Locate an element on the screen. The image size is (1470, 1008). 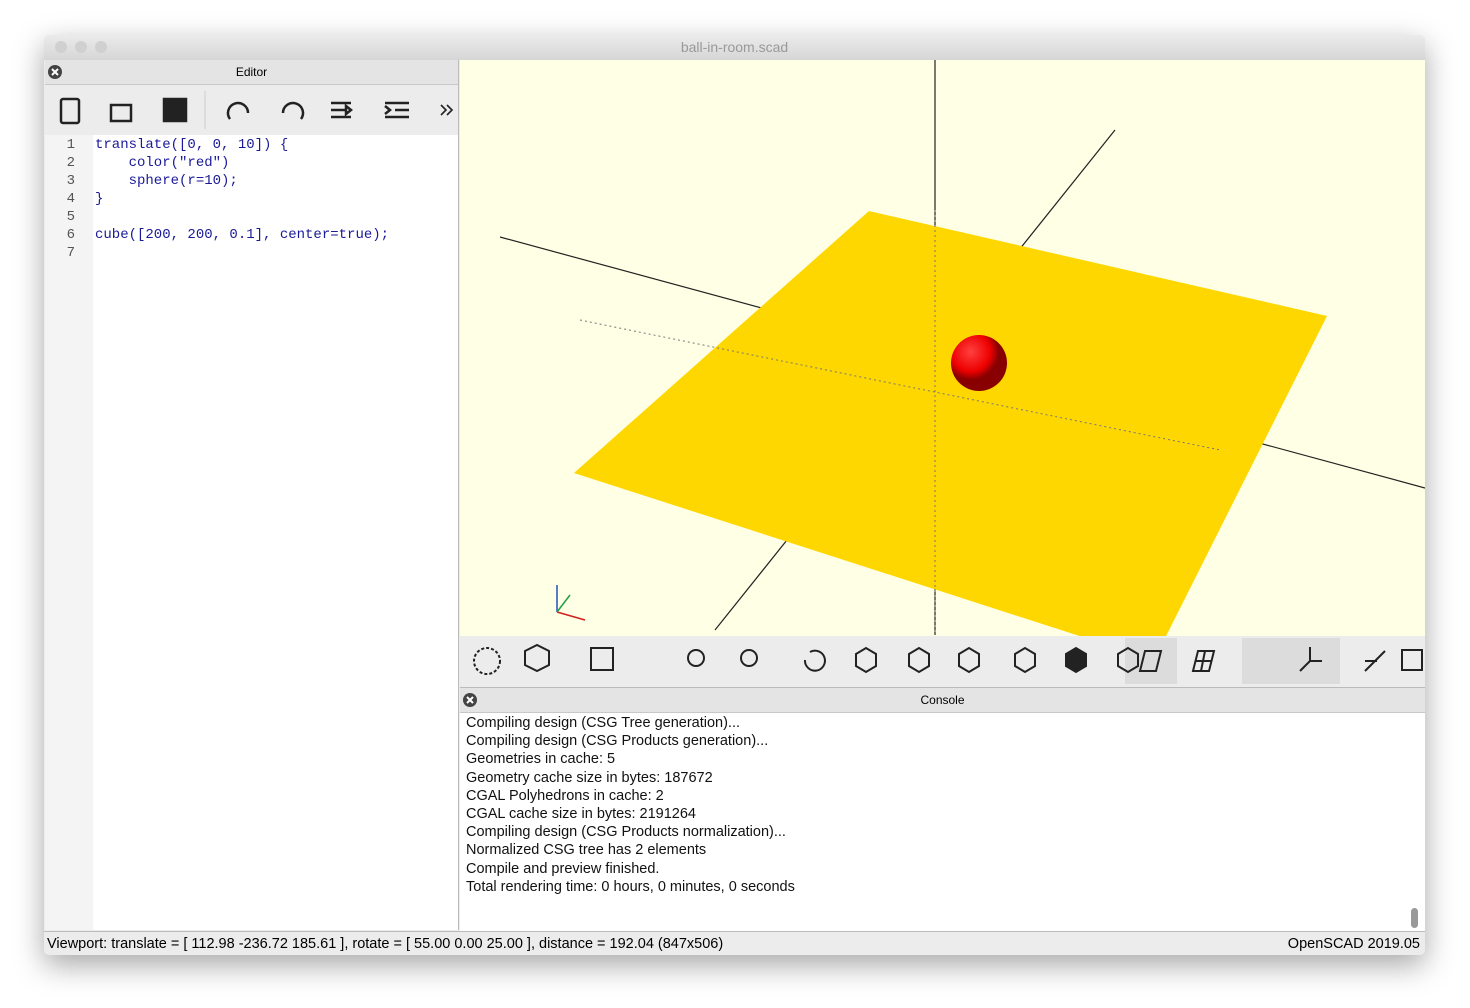
more-icon is located at coordinates (447, 110).